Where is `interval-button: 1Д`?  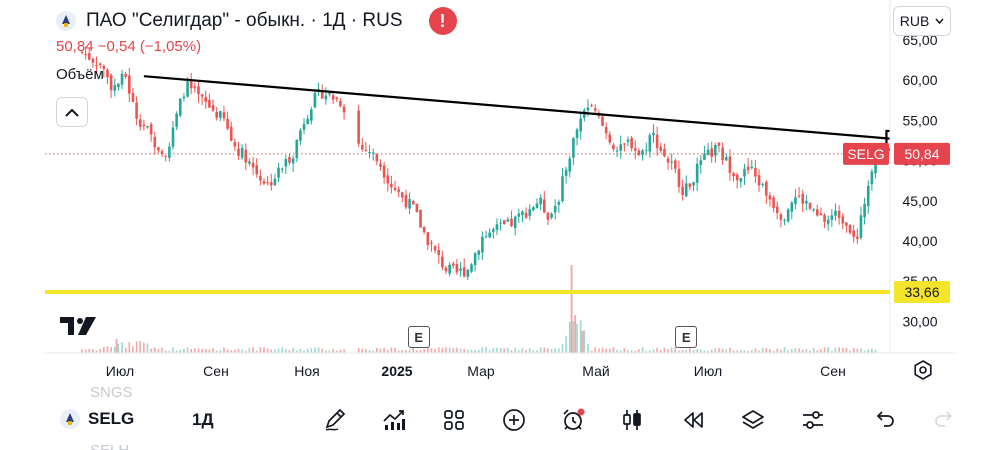
interval-button: 1Д is located at coordinates (203, 419).